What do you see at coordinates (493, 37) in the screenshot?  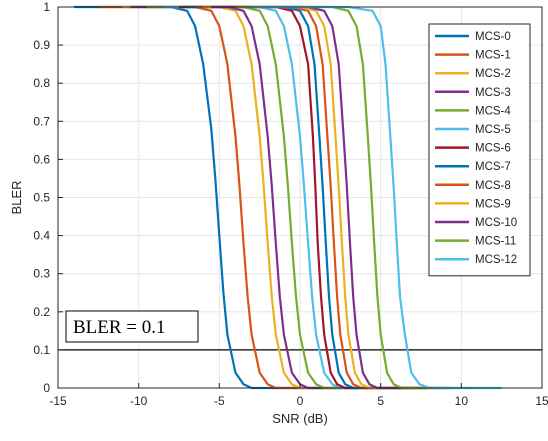 I see `legend-label: MCS-0` at bounding box center [493, 37].